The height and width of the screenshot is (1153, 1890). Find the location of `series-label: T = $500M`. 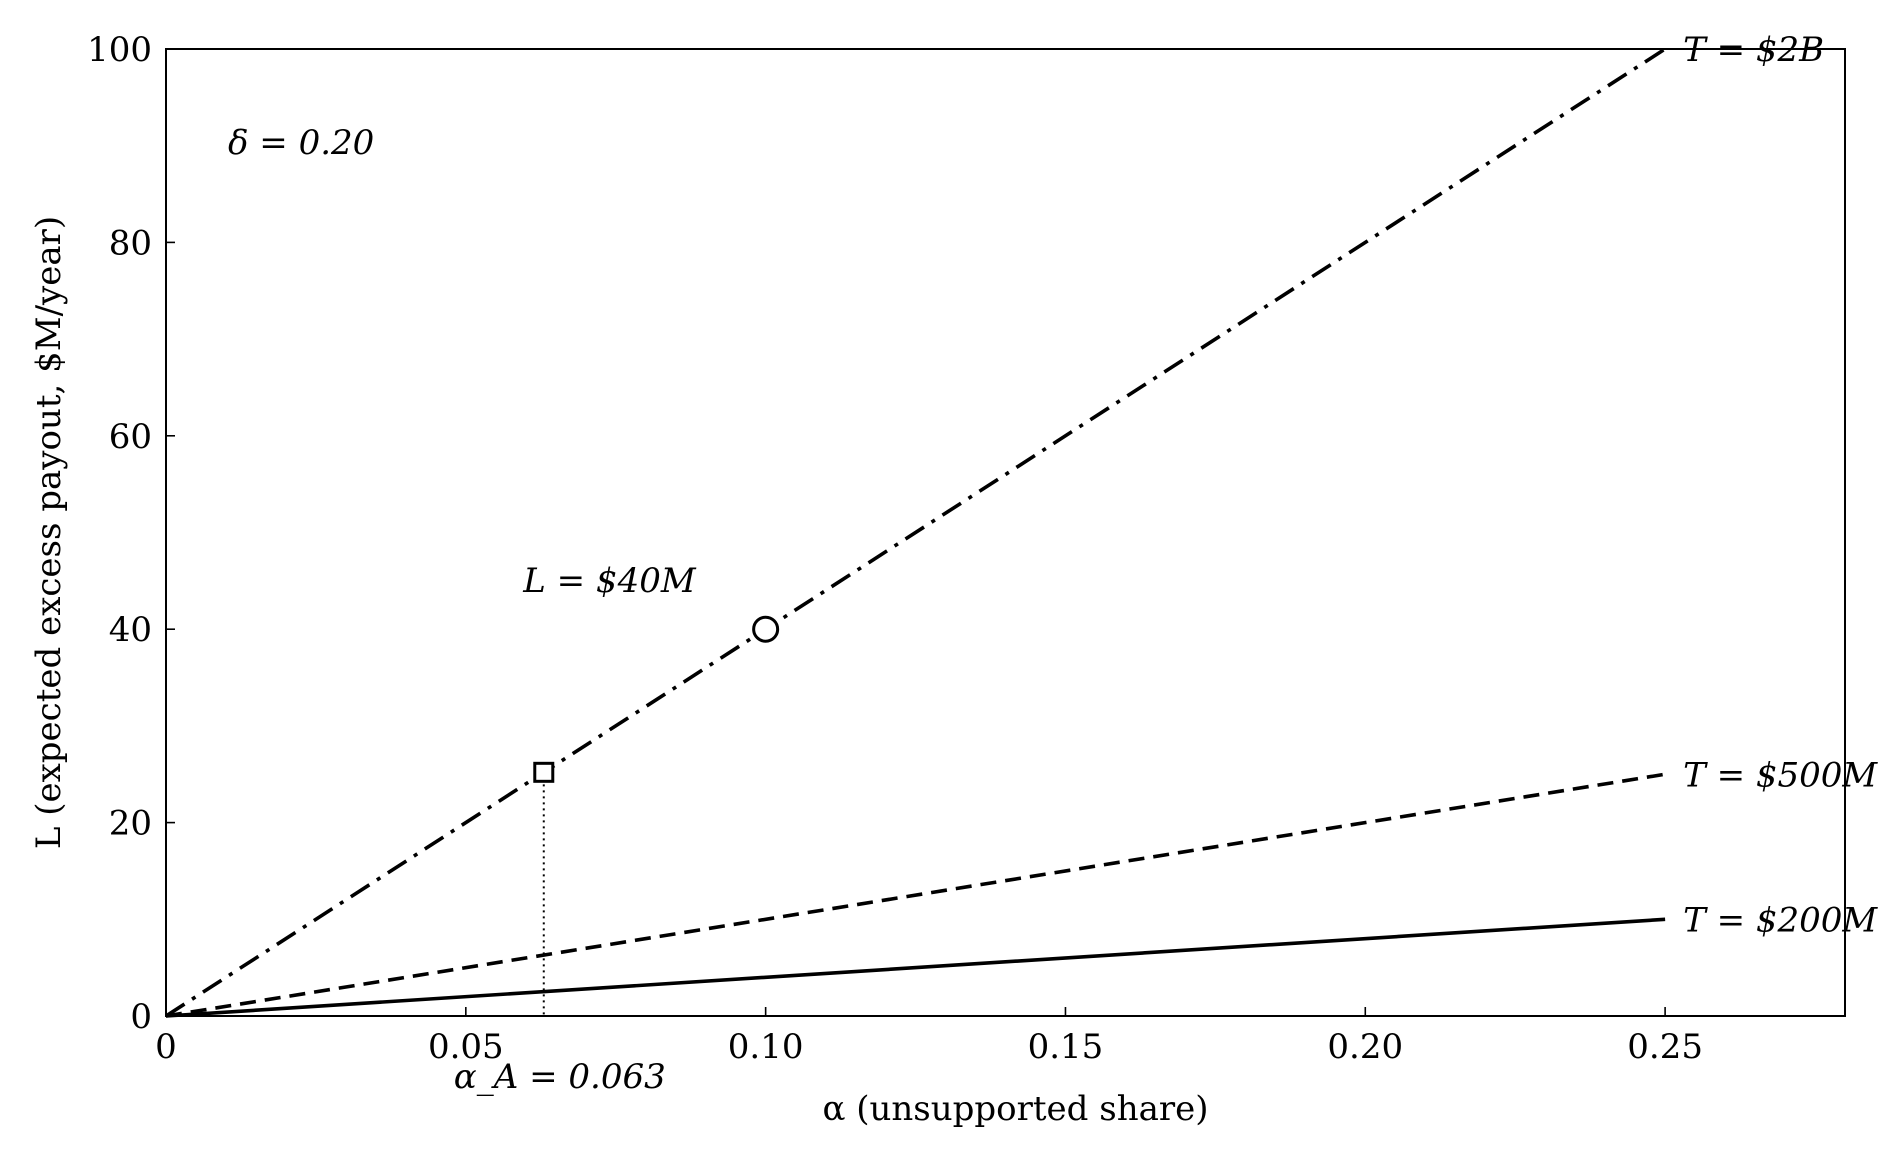

series-label: T = $500M is located at coordinates (1780, 775).